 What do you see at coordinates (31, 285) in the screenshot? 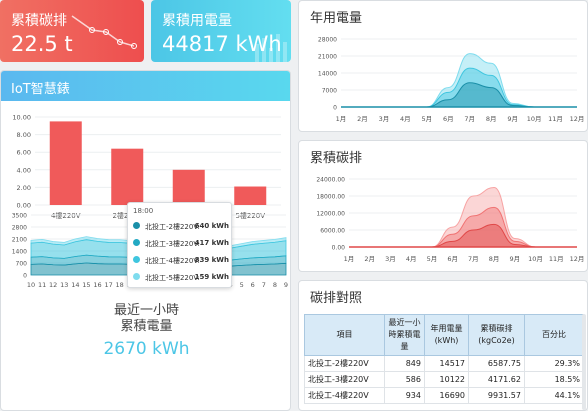
I see `x-tick-label: 10` at bounding box center [31, 285].